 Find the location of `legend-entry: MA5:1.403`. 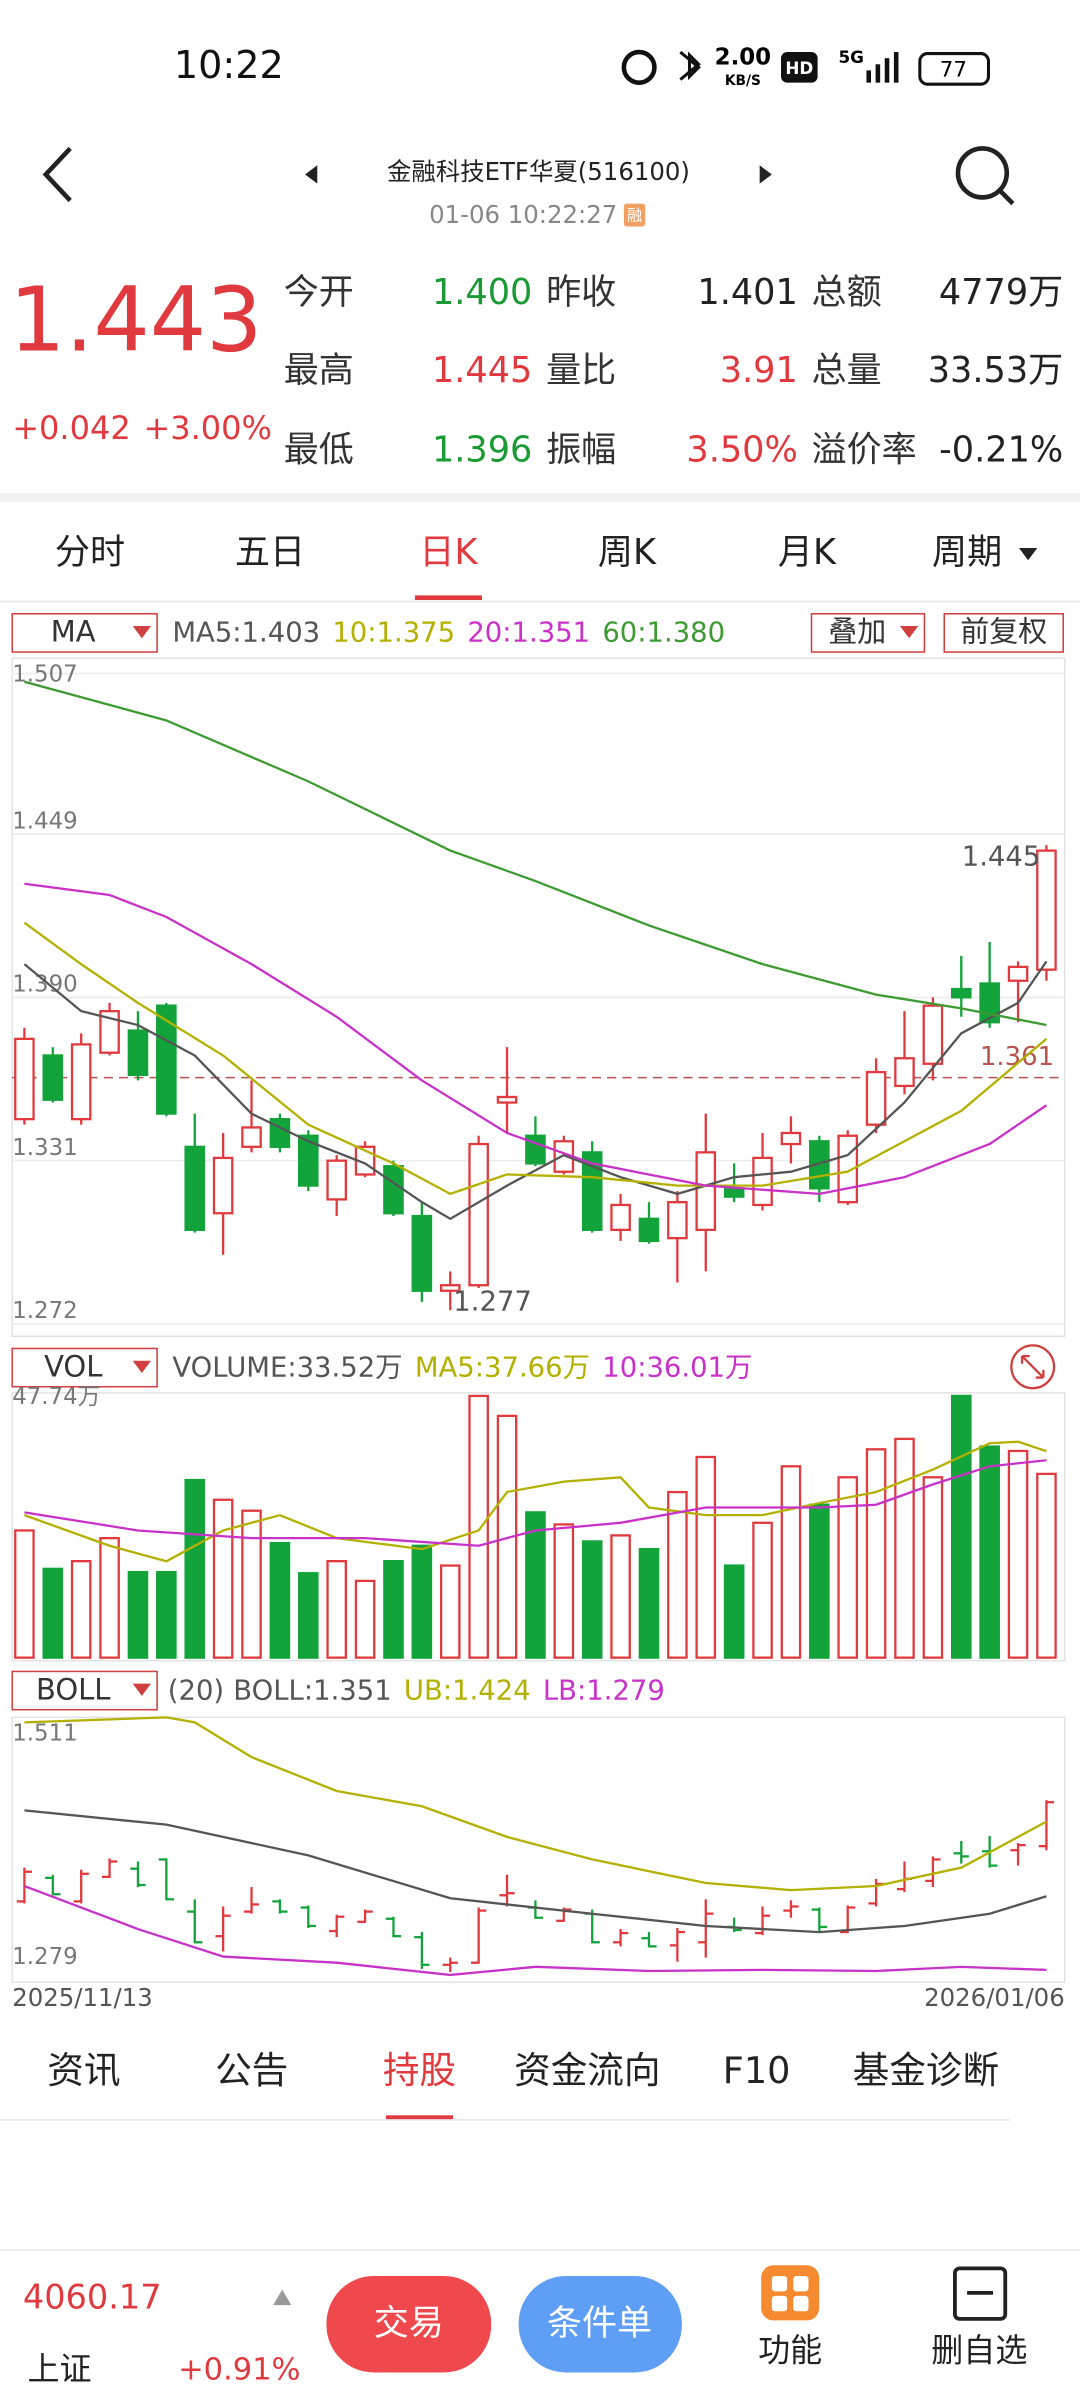

legend-entry: MA5:1.403 is located at coordinates (246, 633).